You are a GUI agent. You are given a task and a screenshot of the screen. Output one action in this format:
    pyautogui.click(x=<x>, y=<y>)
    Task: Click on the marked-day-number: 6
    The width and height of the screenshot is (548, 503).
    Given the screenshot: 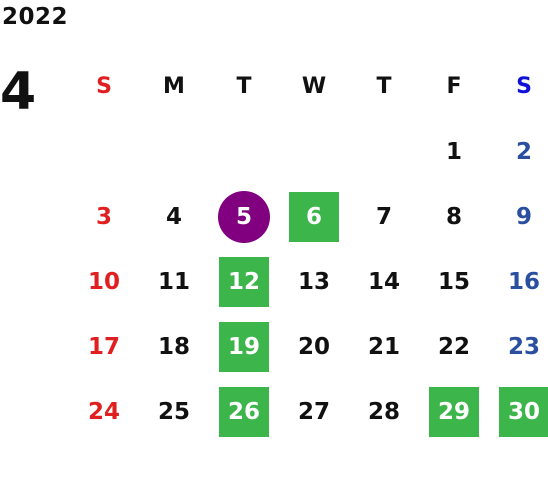 What is the action you would take?
    pyautogui.click(x=314, y=216)
    